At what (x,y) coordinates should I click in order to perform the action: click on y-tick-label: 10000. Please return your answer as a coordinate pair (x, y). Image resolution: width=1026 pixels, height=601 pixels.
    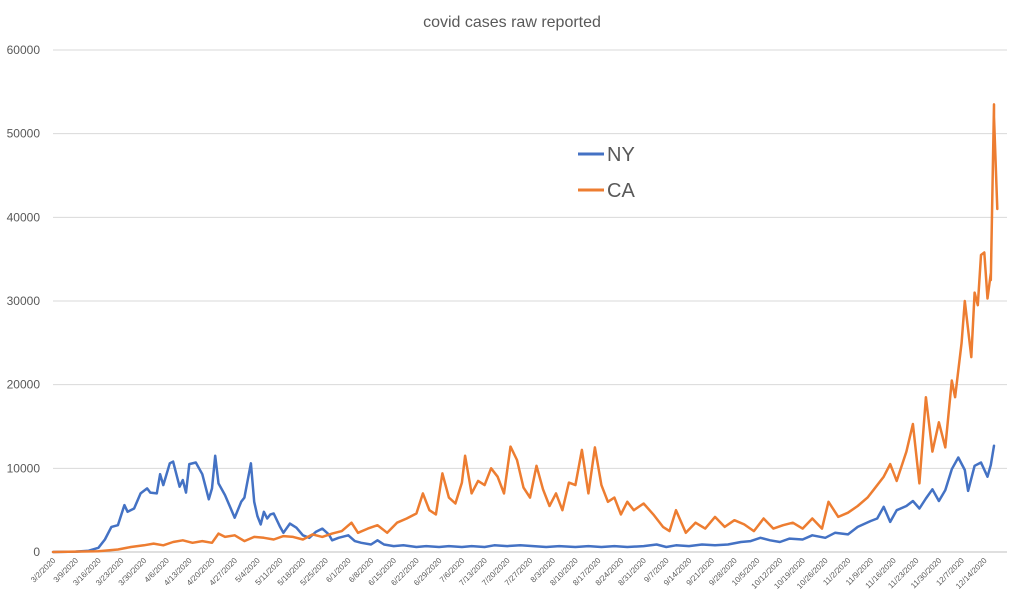
    Looking at the image, I should click on (24, 468).